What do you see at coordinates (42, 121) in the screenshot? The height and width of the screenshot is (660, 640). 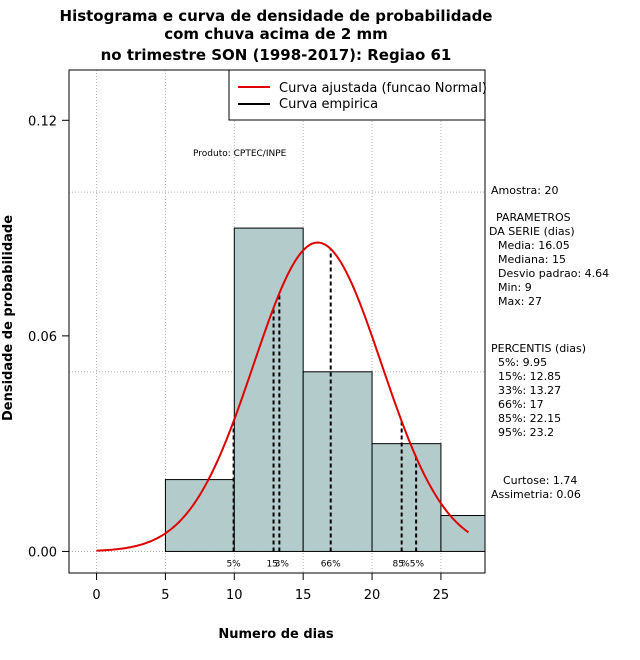 I see `y-tick-label-2: 0.12` at bounding box center [42, 121].